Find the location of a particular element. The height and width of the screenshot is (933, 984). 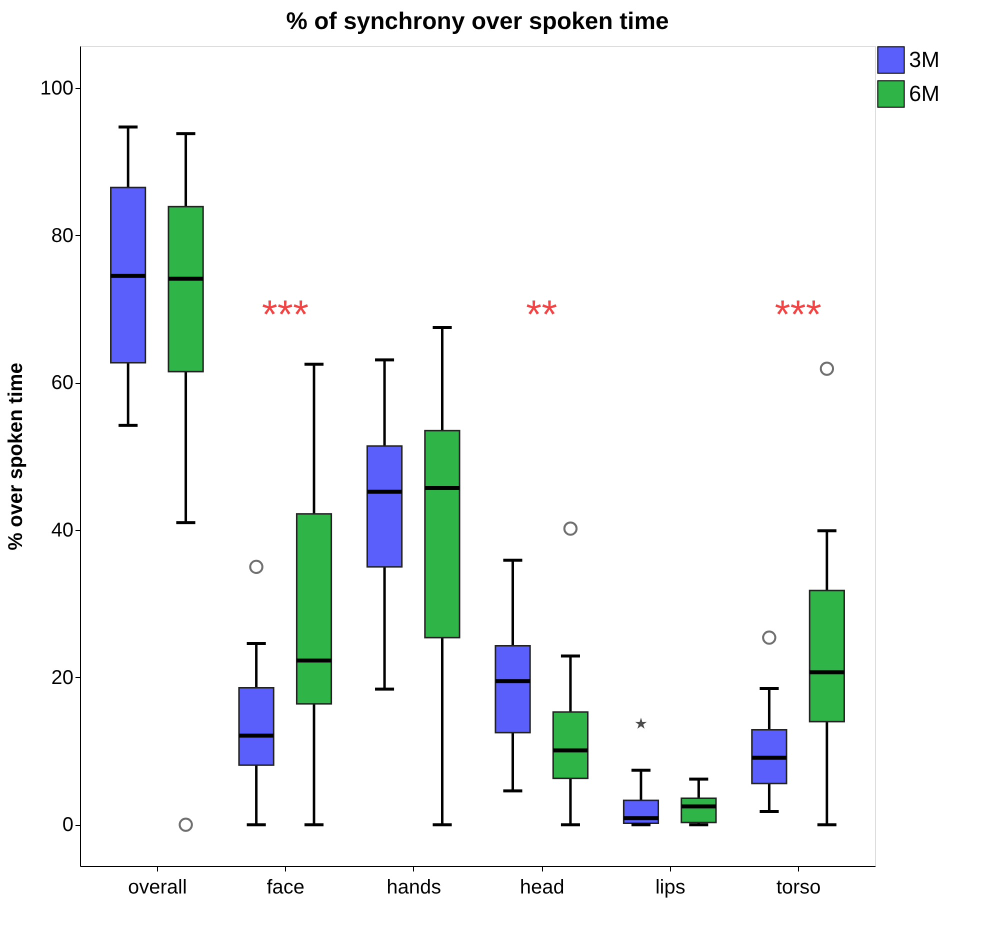

x-tick-label: hands is located at coordinates (414, 887).